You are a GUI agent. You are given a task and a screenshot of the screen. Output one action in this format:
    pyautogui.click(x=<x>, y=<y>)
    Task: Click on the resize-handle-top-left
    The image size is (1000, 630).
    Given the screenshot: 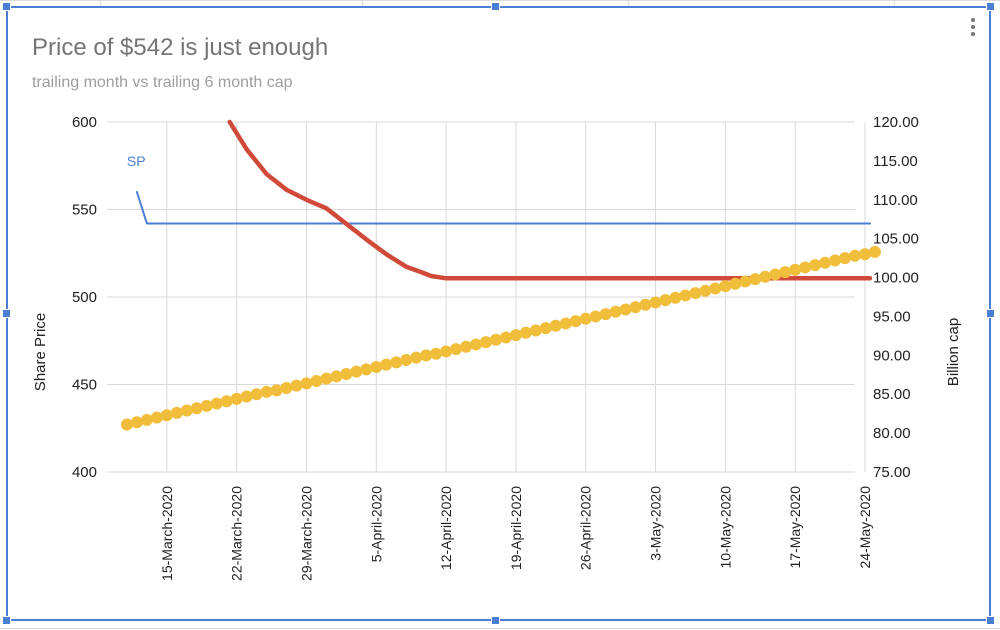 What is the action you would take?
    pyautogui.click(x=6, y=6)
    